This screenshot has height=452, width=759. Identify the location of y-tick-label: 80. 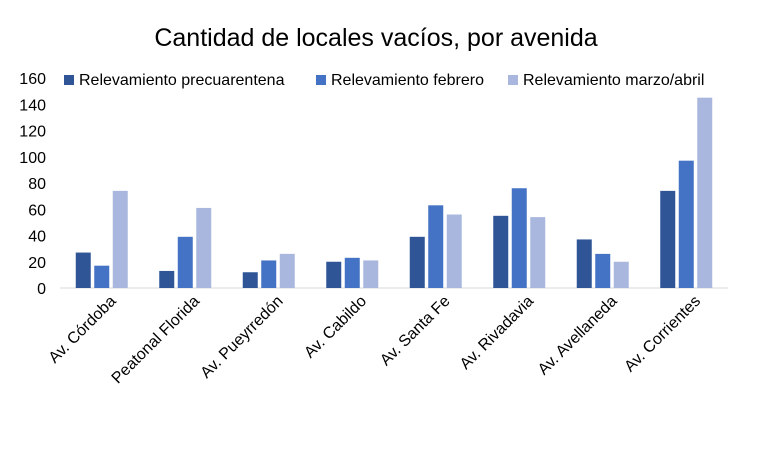
(37, 184).